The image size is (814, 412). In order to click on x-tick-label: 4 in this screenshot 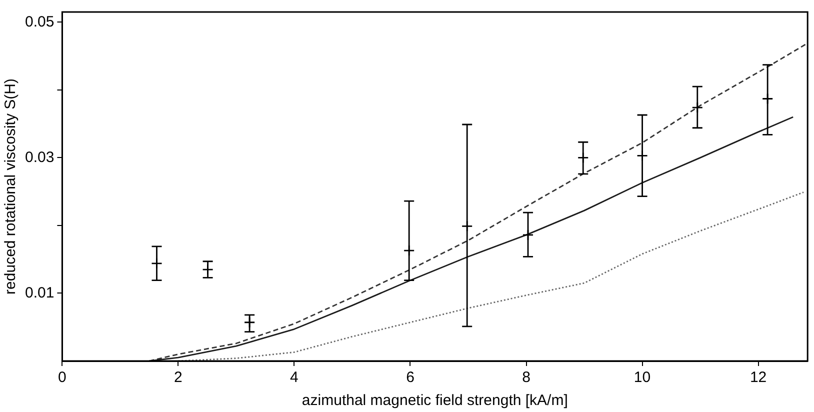, I will do `click(294, 377)`.